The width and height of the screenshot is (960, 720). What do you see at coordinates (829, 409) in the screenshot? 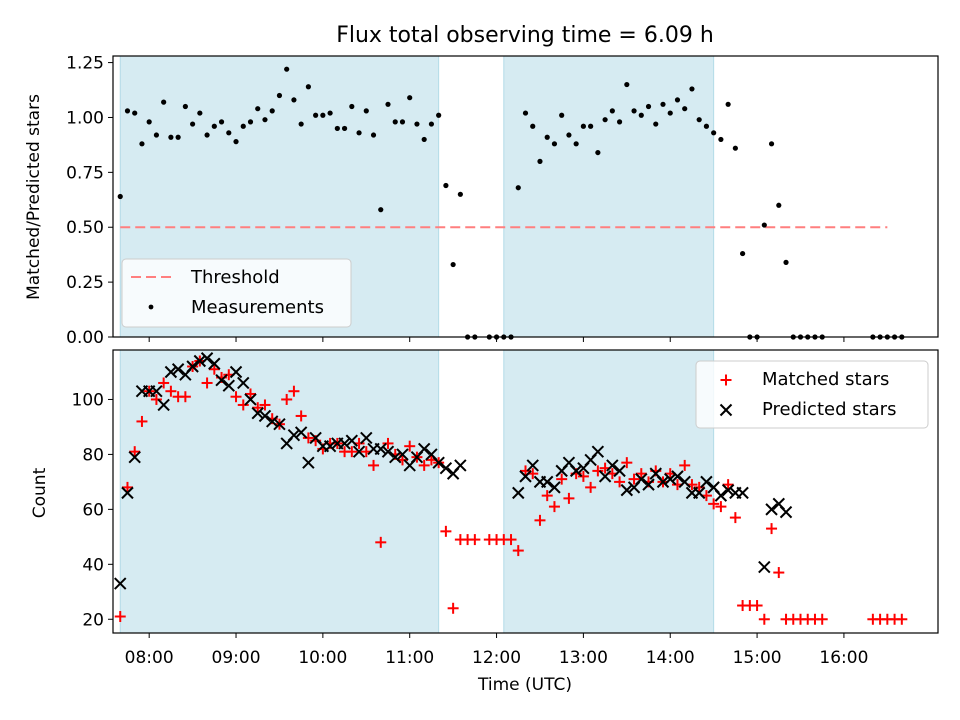
I see `legend-predicted-label: Predicted stars` at bounding box center [829, 409].